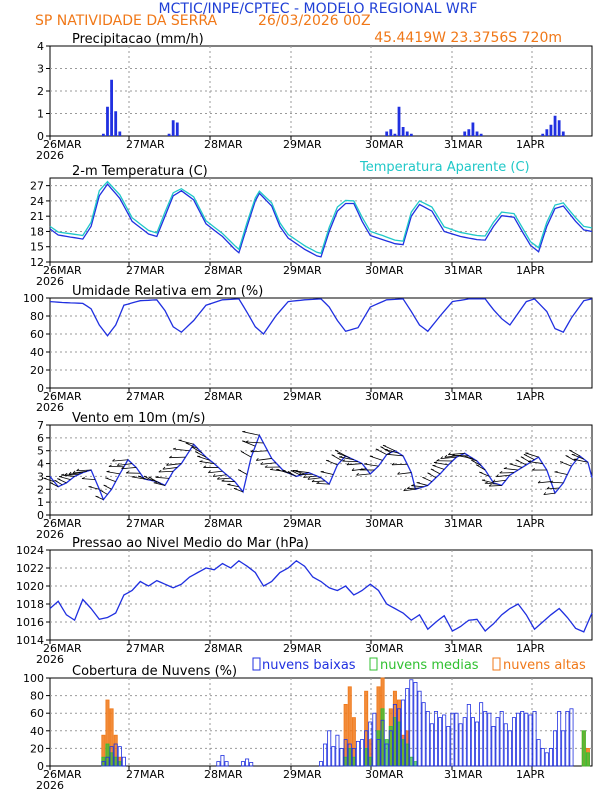  What do you see at coordinates (167, 291) in the screenshot?
I see `panel-title: Umidade Relativa em 2m (%)` at bounding box center [167, 291].